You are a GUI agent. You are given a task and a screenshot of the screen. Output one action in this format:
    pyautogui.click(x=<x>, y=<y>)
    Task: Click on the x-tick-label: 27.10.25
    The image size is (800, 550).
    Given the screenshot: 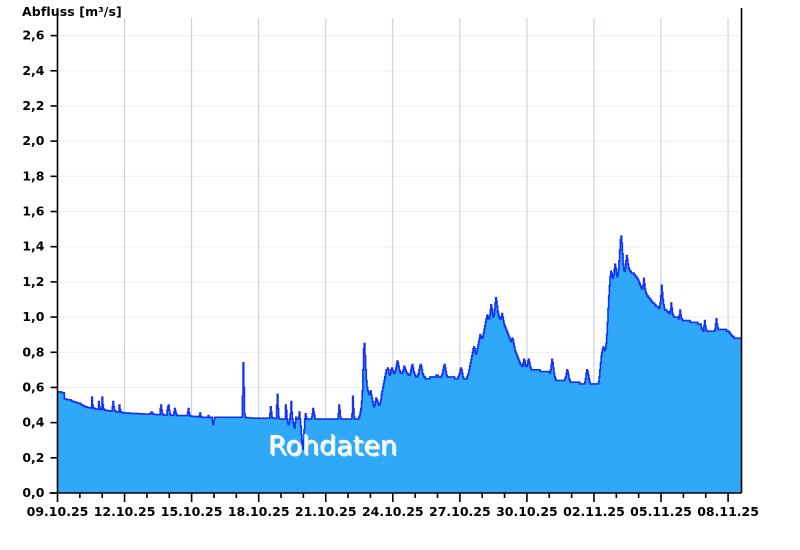 What is the action you would take?
    pyautogui.click(x=460, y=511)
    